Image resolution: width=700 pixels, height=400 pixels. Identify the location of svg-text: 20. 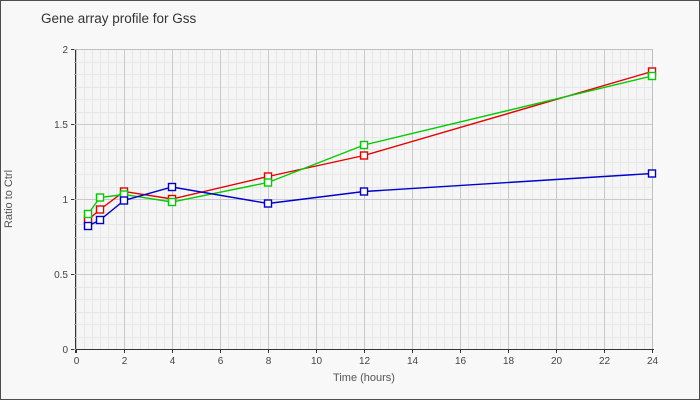
(557, 361).